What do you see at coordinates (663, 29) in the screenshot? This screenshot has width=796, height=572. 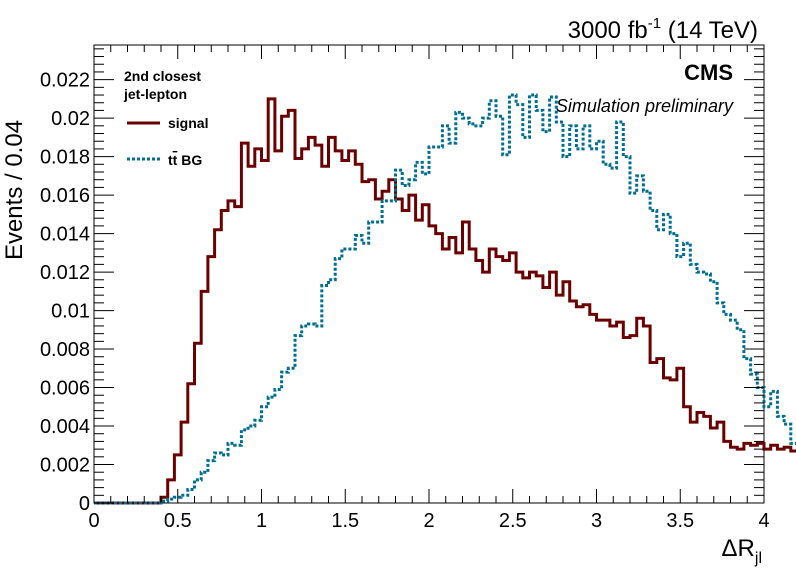 I see `luminosity-label: 3000 fb-1 (14 TeV)` at bounding box center [663, 29].